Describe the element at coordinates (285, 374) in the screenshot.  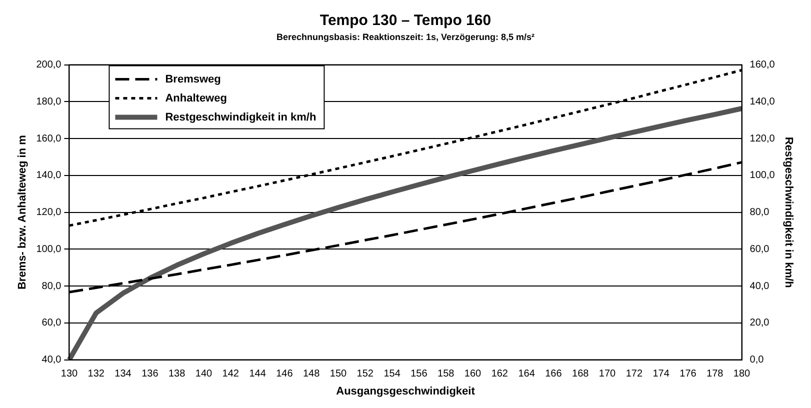
I see `x-tick-label: 146` at that location.